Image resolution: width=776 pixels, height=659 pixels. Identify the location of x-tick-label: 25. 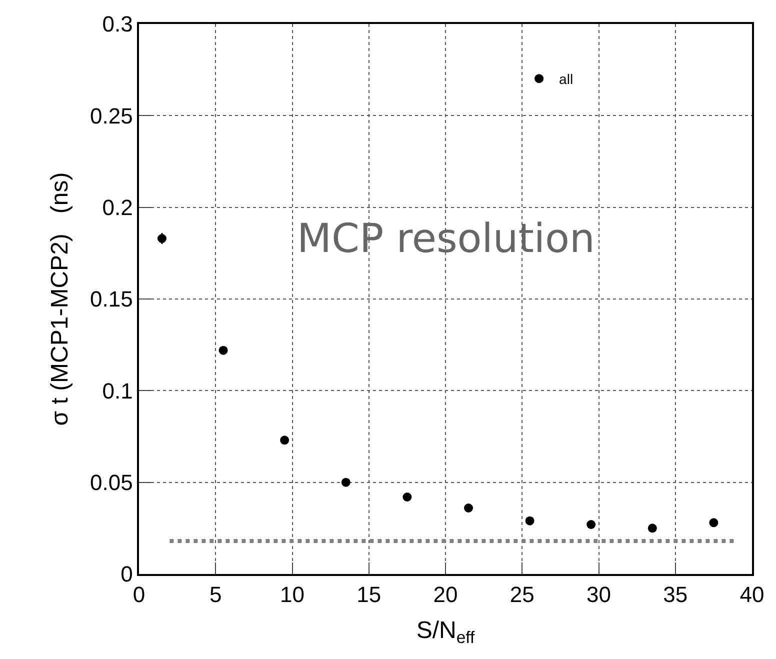
(522, 595).